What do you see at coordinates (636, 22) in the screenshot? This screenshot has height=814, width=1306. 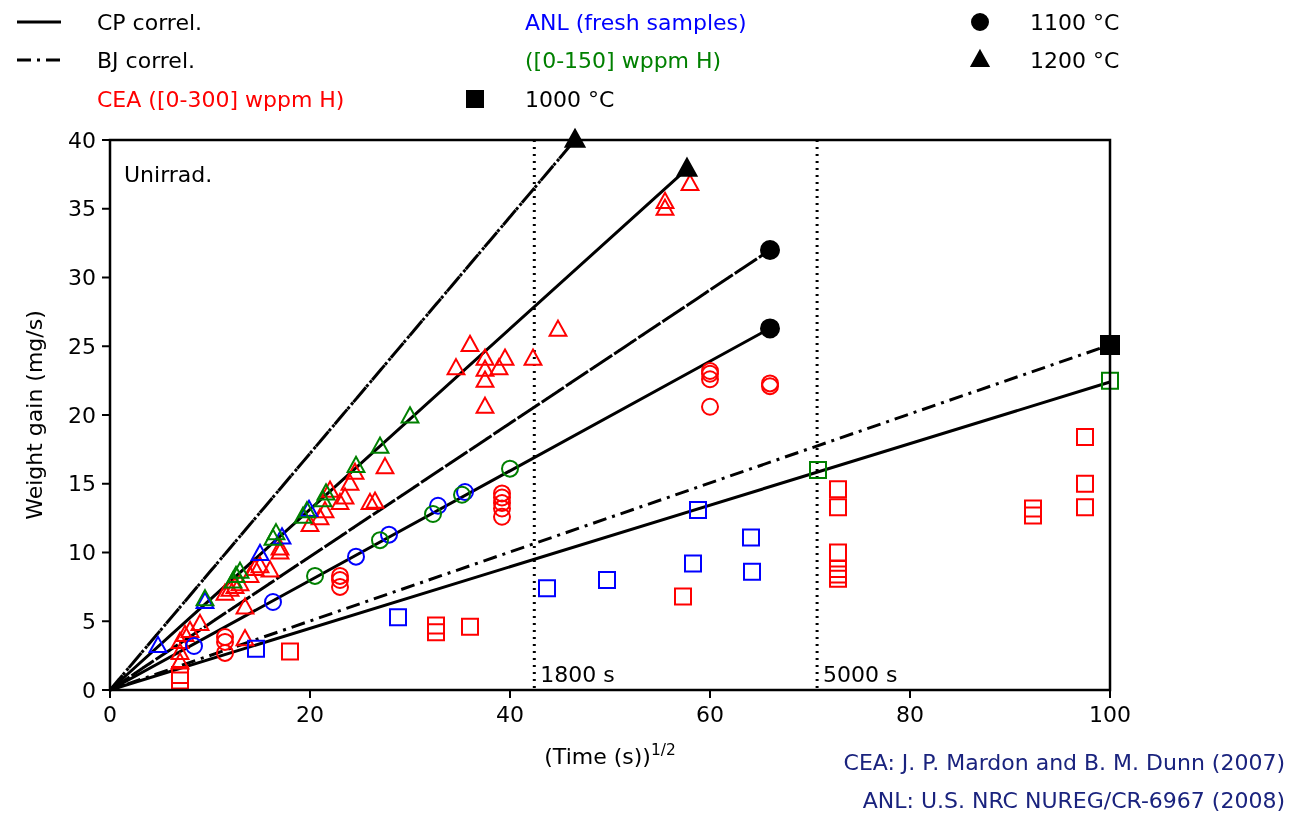 I see `text: ANL (fresh samples)` at bounding box center [636, 22].